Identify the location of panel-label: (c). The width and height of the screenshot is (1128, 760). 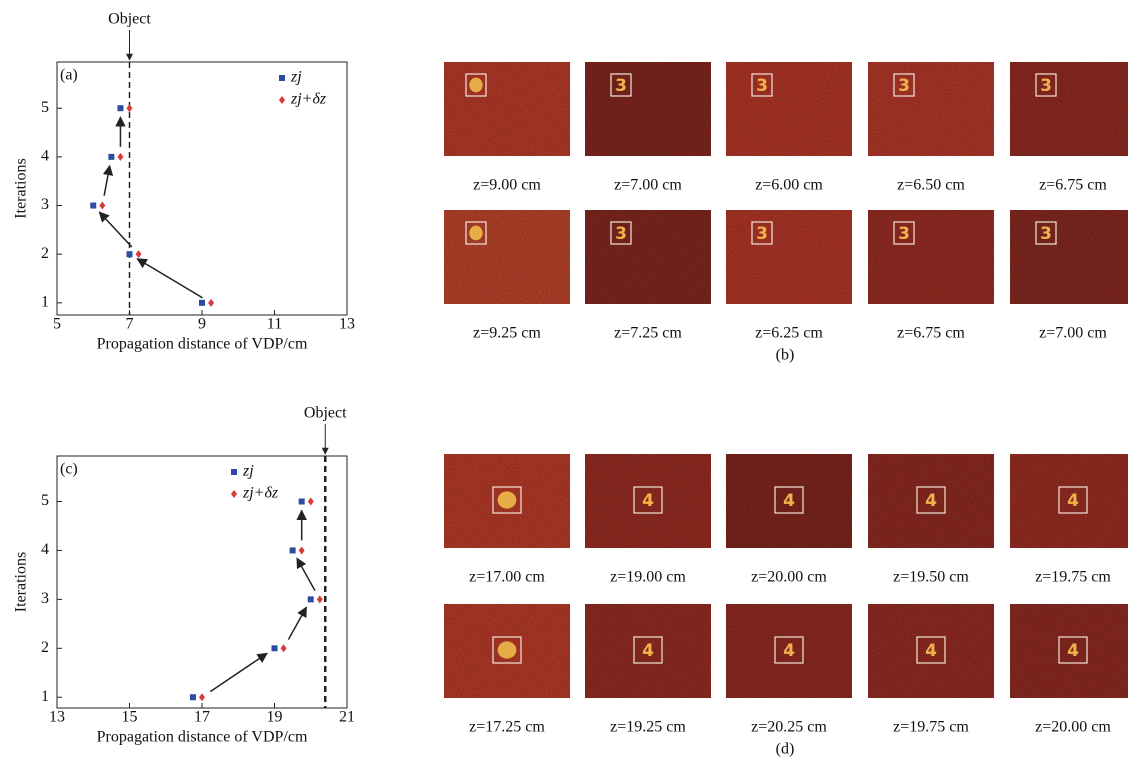
(69, 469).